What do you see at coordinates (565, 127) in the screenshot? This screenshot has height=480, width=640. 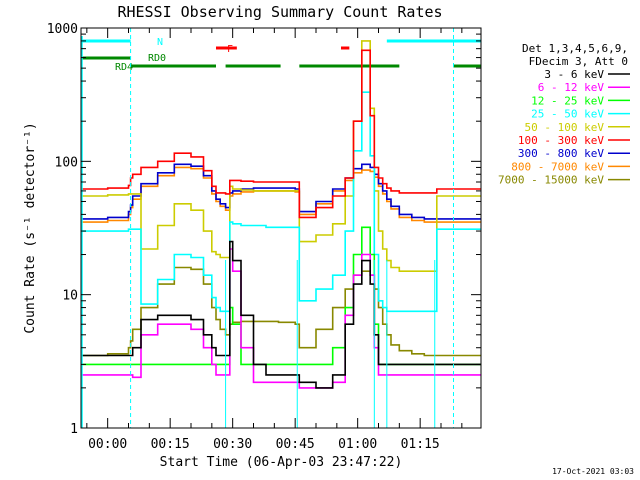 I see `legend-entry-label: 50 - 100 keV` at bounding box center [565, 127].